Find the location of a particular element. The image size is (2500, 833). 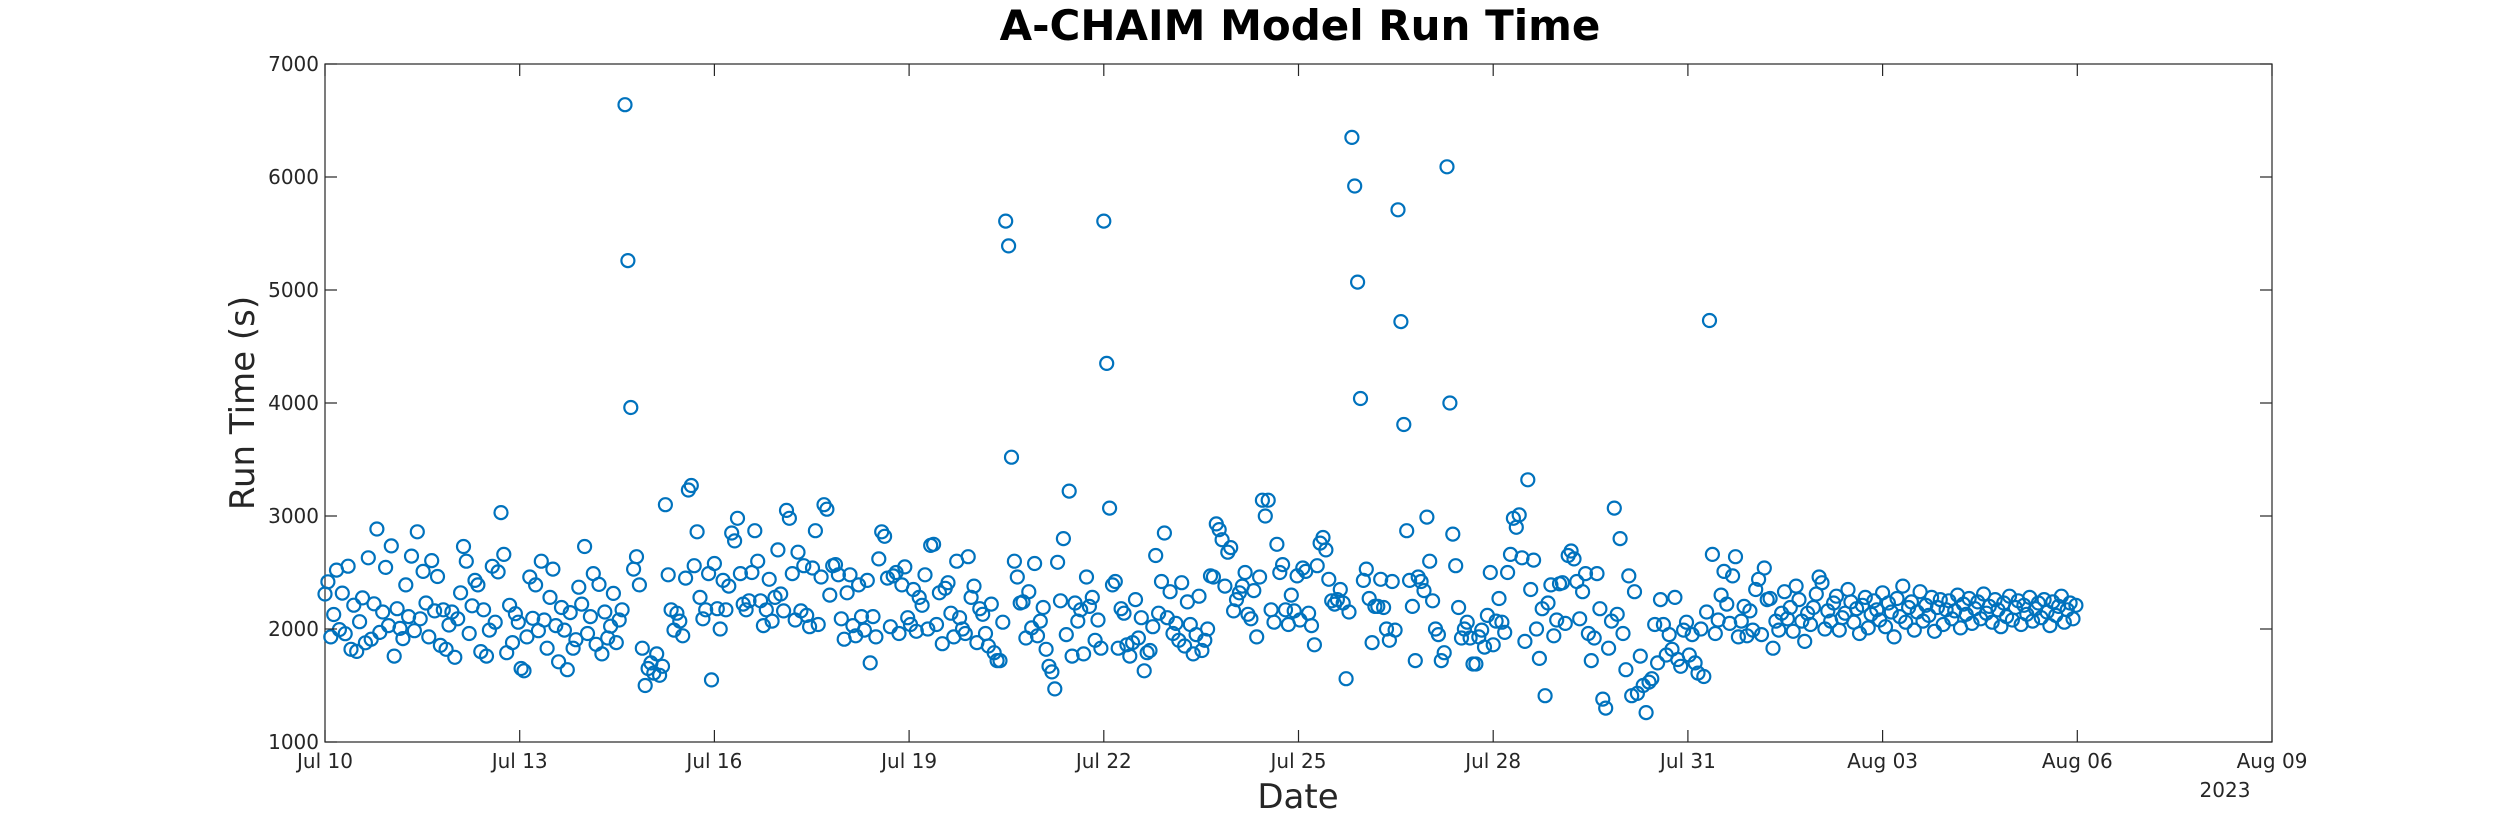

x-tick-label: Jul 19 is located at coordinates (908, 761).